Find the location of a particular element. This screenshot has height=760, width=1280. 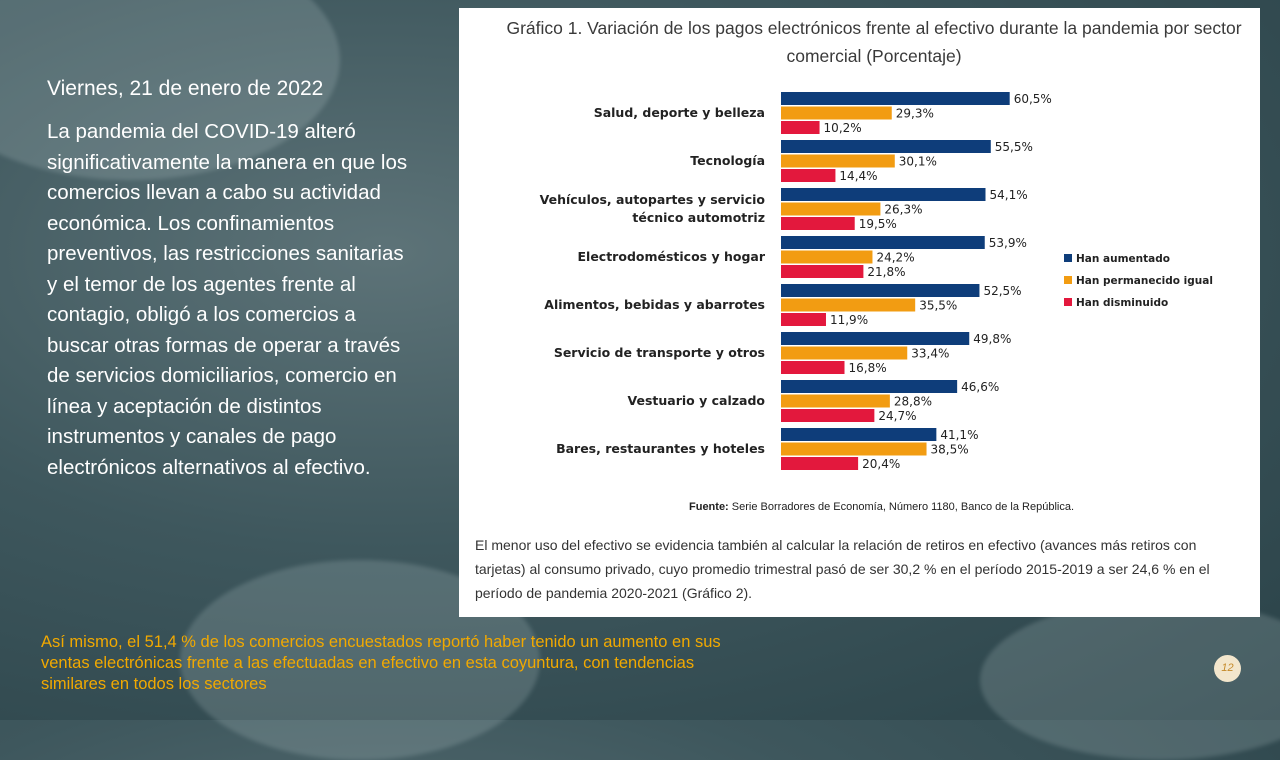

legend-label: Han aumentado is located at coordinates (1123, 259).